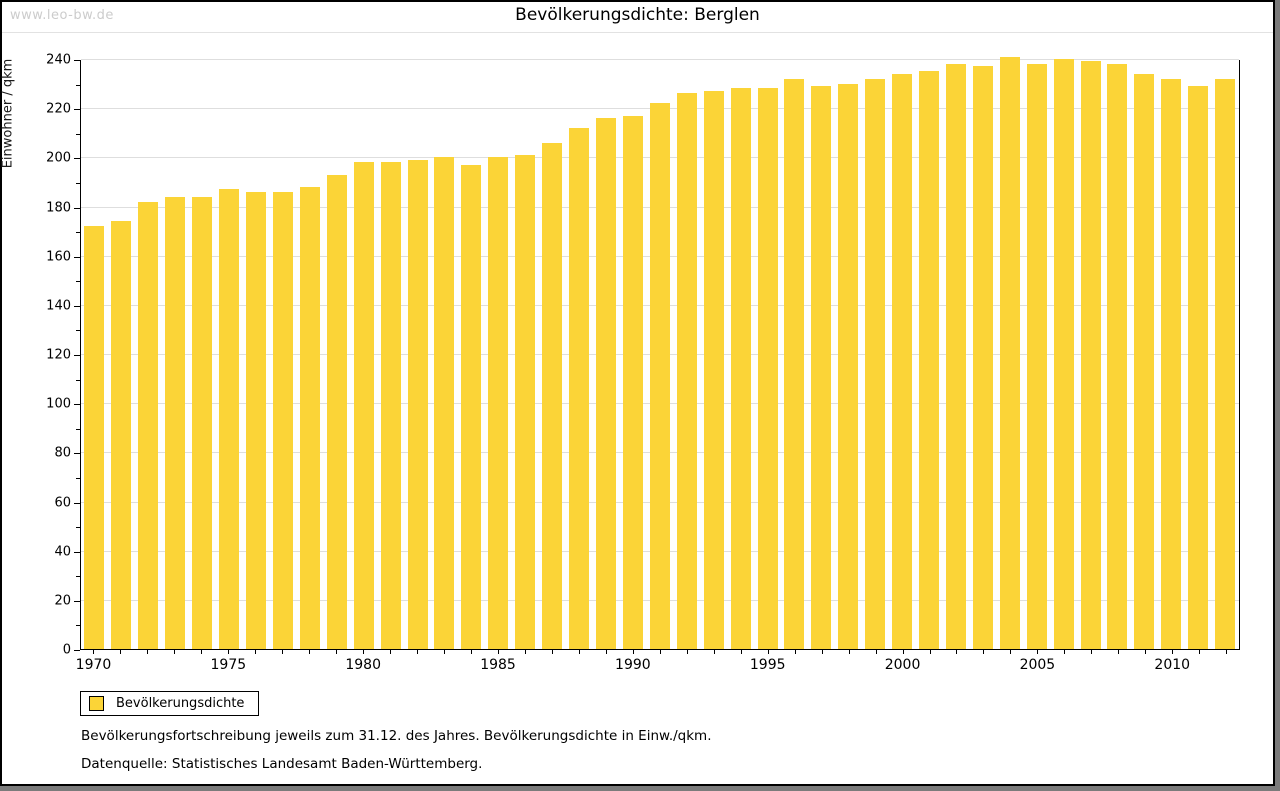 This screenshot has height=791, width=1280. I want to click on bar-2012, so click(1225, 364).